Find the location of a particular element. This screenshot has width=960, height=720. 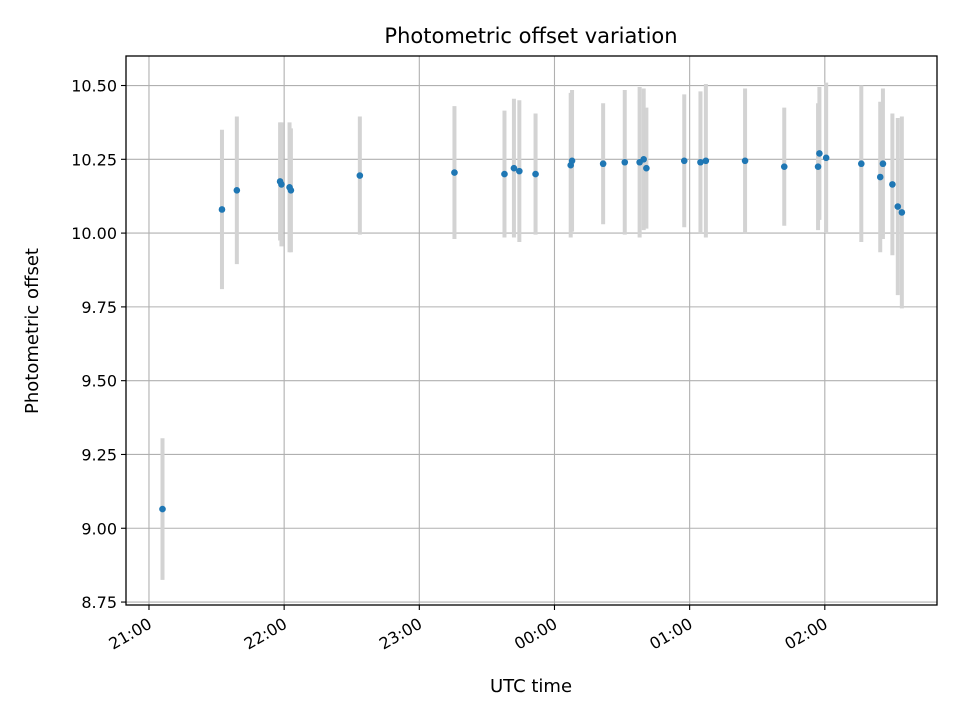

y-axis-label: Photometric offset is located at coordinates (32, 331).